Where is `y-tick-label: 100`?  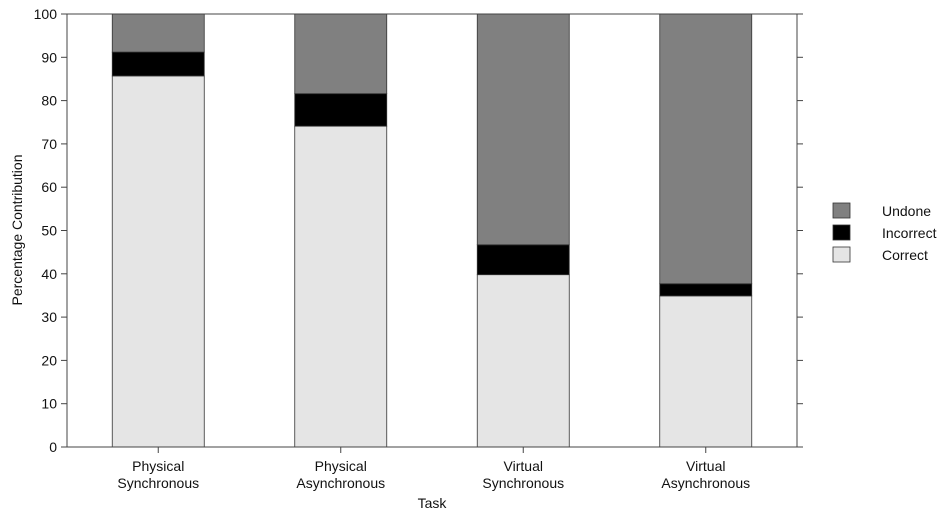
y-tick-label: 100 is located at coordinates (46, 14).